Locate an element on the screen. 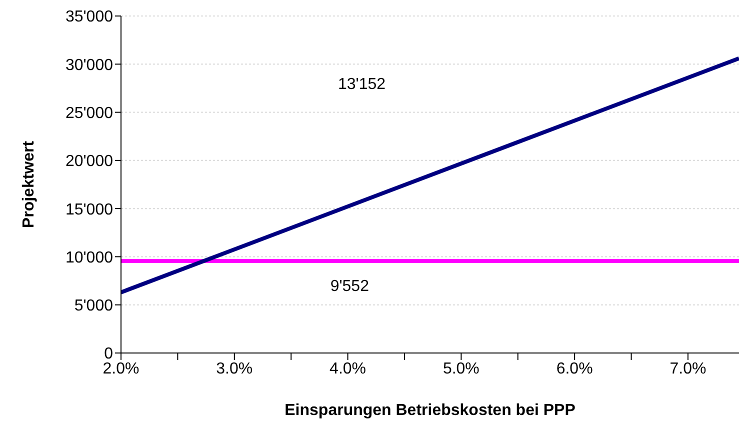 Image resolution: width=739 pixels, height=433 pixels. annotation: 13'152 is located at coordinates (362, 85).